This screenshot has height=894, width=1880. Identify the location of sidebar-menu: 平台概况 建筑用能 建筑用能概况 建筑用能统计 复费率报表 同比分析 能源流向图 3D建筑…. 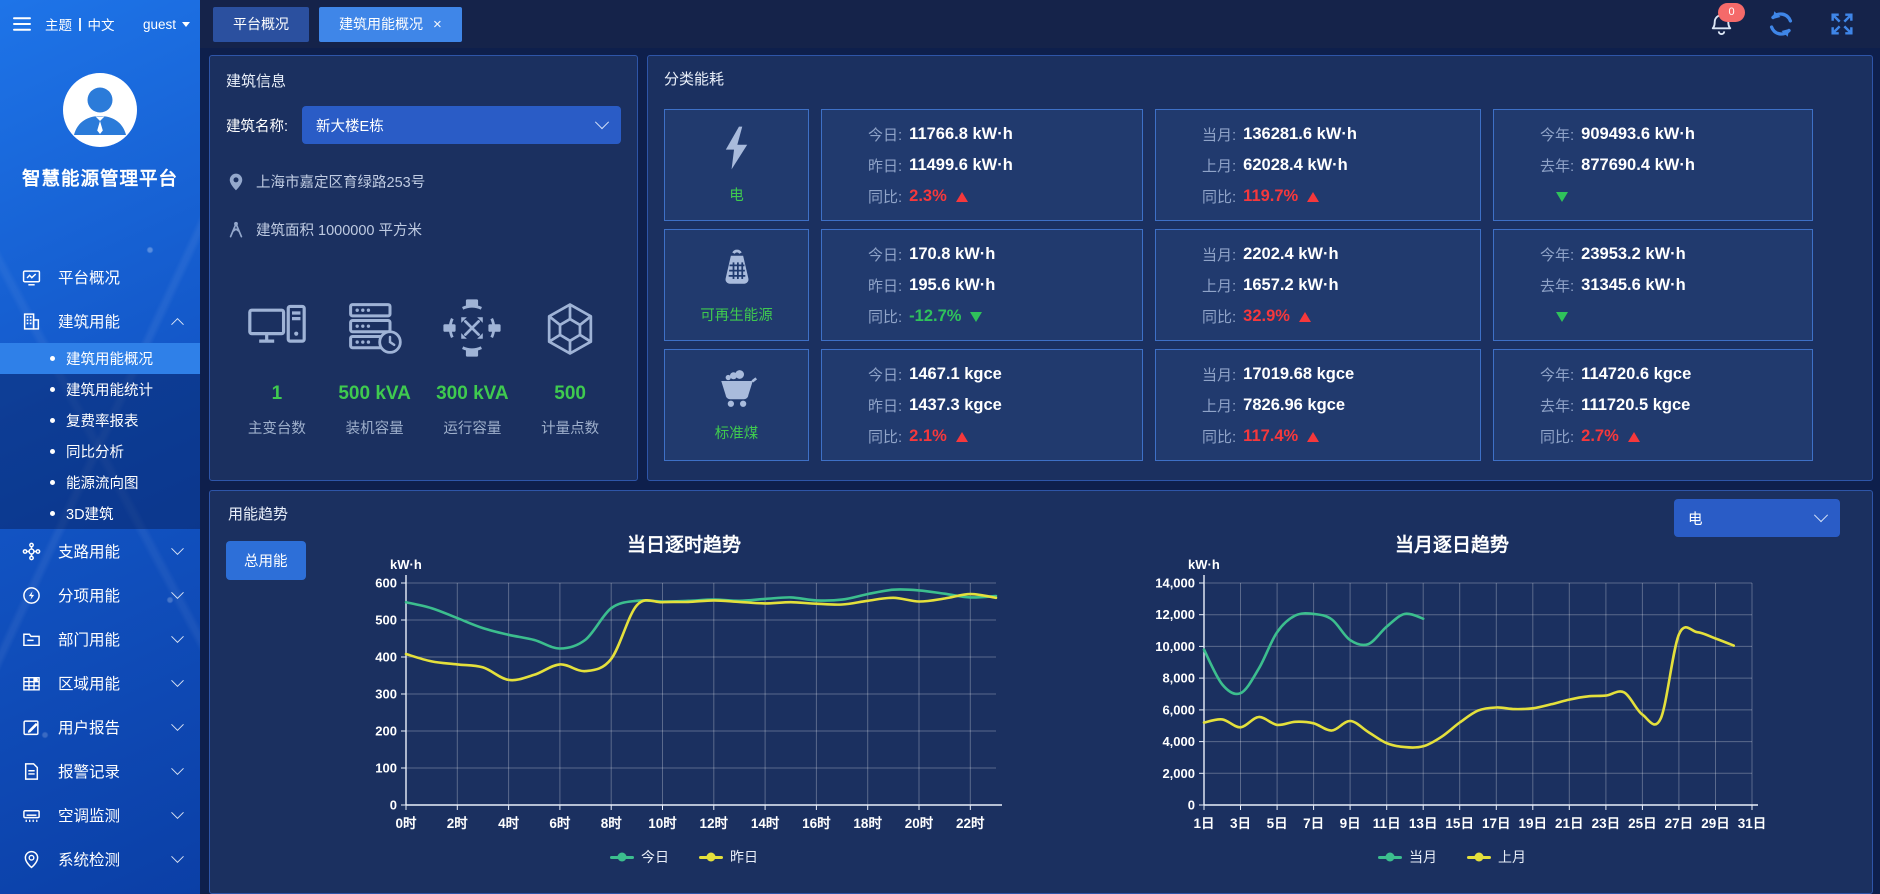
(100, 574).